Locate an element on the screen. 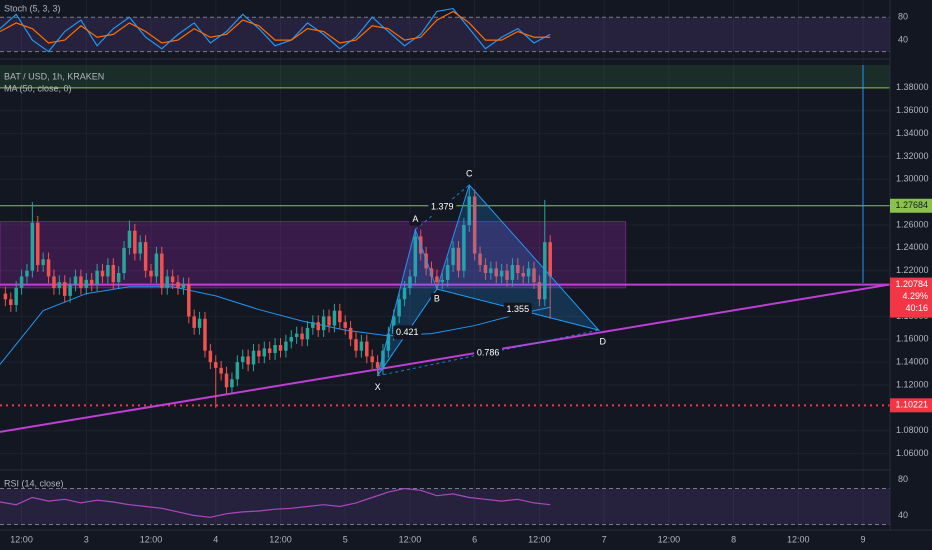  moving-average is located at coordinates (275, 325).